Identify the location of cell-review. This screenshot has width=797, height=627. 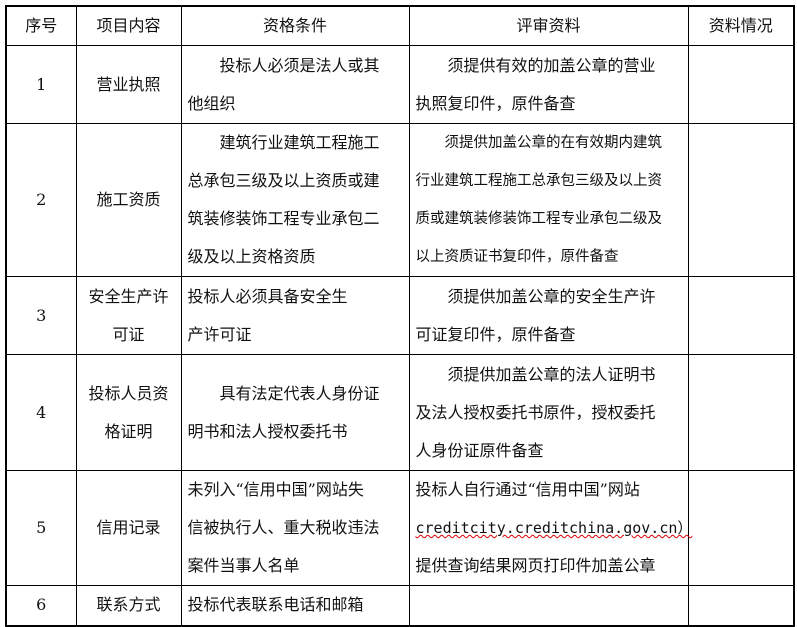
(548, 605).